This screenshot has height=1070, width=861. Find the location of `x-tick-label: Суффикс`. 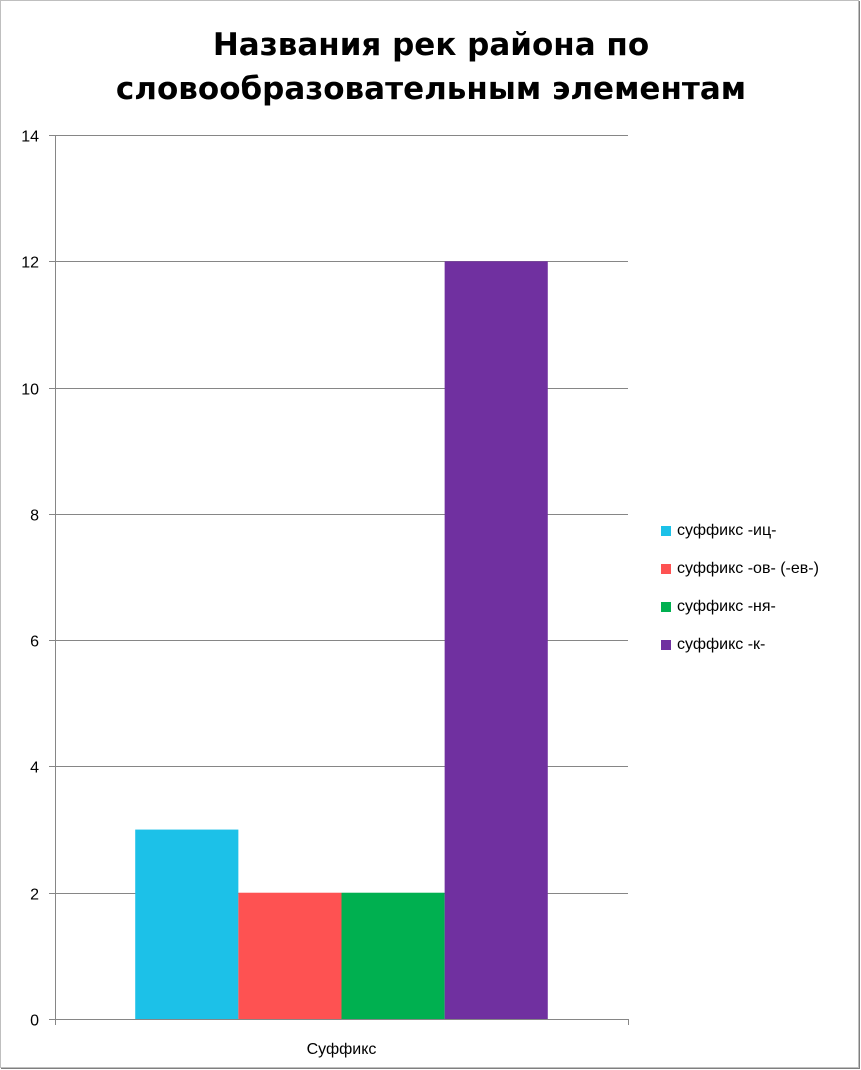

x-tick-label: Суффикс is located at coordinates (342, 1049).